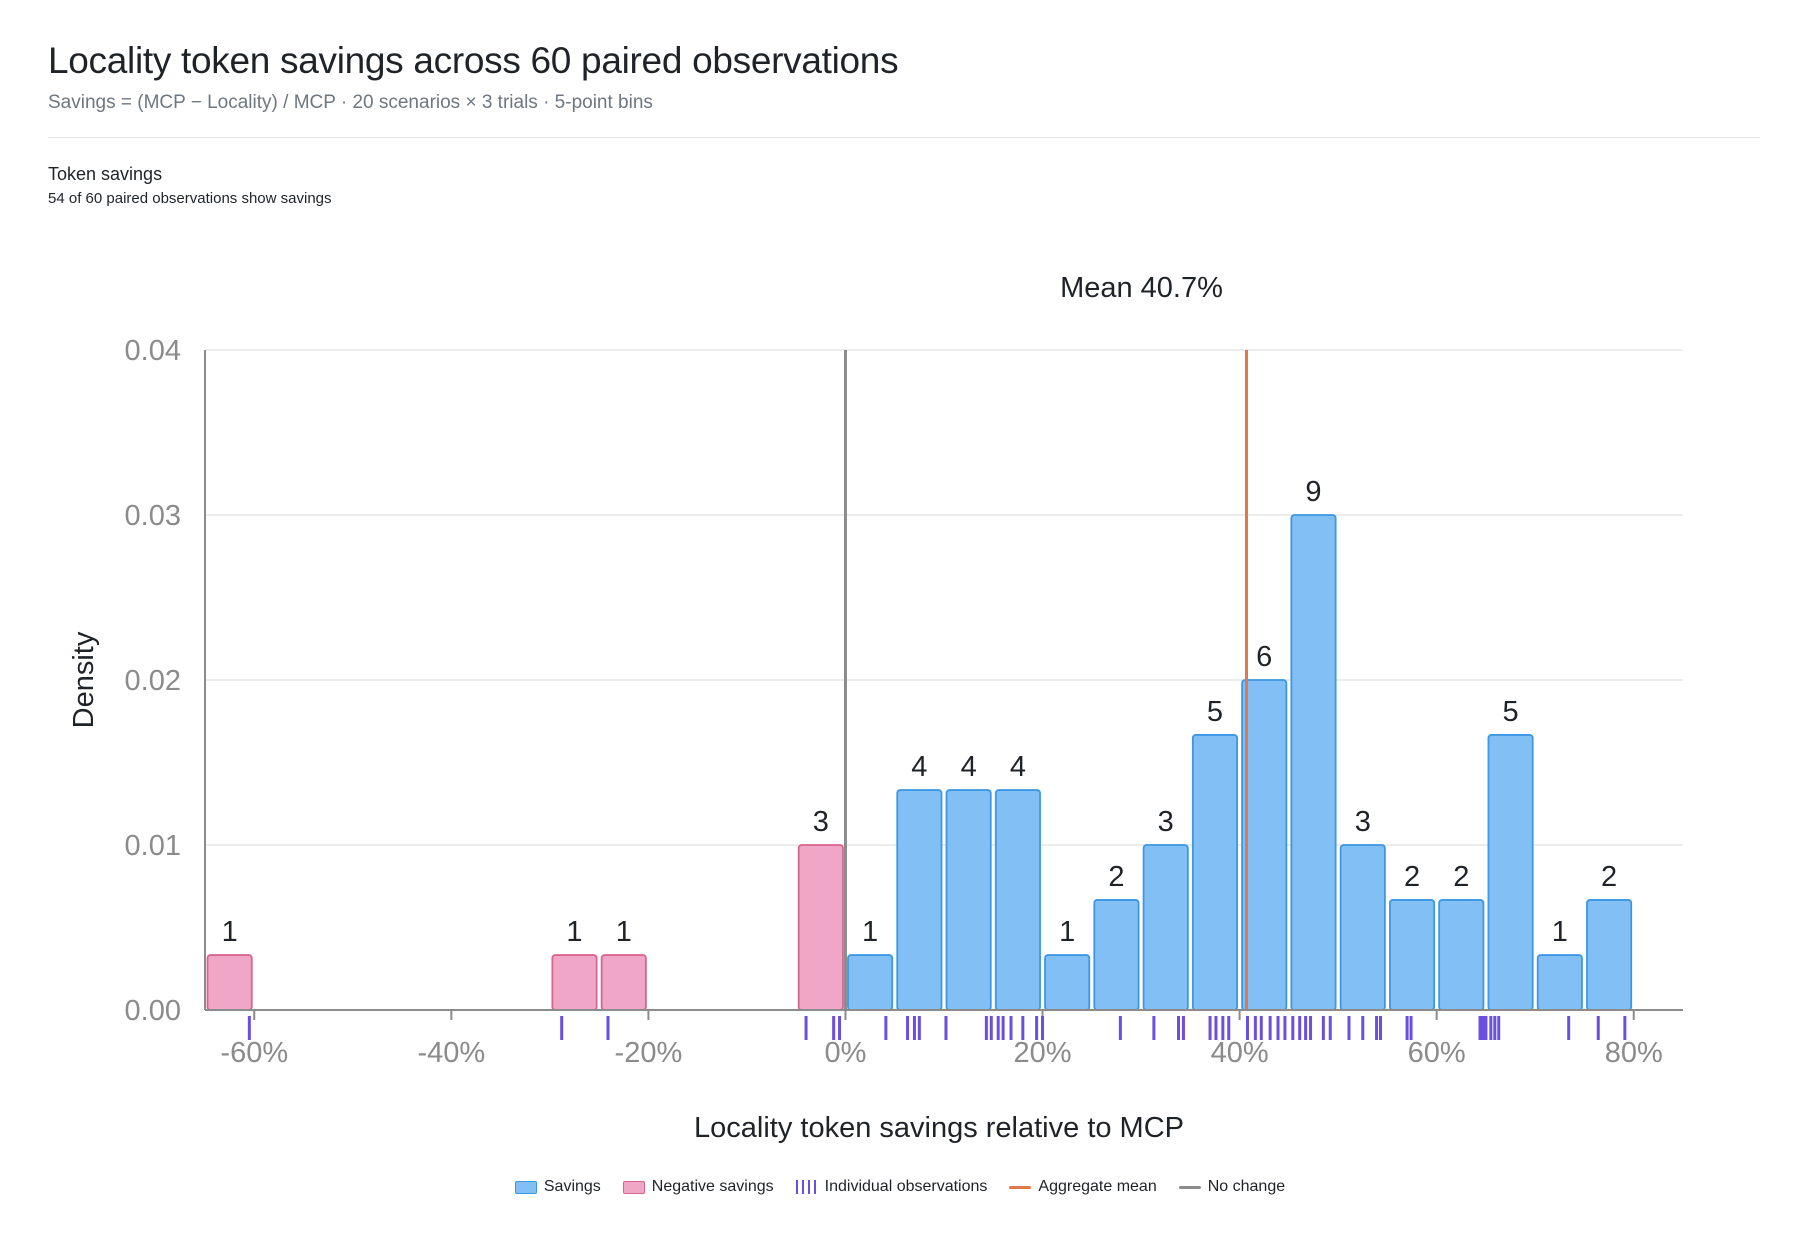 This screenshot has width=1800, height=1242. I want to click on legend-label: Negative savings, so click(712, 1186).